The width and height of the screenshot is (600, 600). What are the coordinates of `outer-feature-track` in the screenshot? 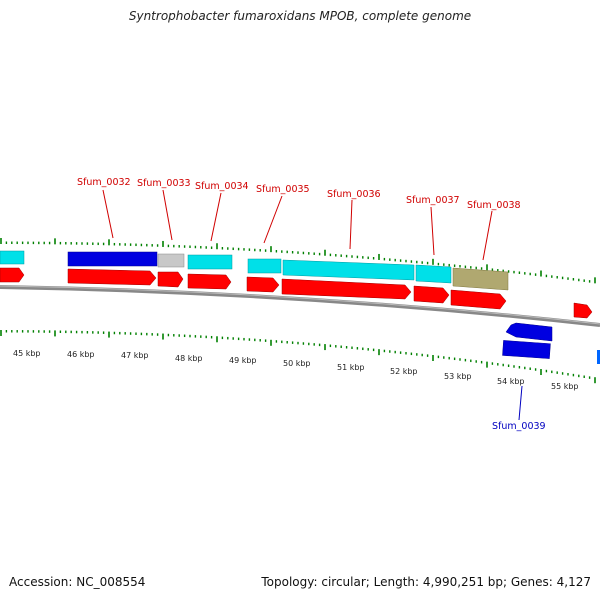 It's located at (254, 270).